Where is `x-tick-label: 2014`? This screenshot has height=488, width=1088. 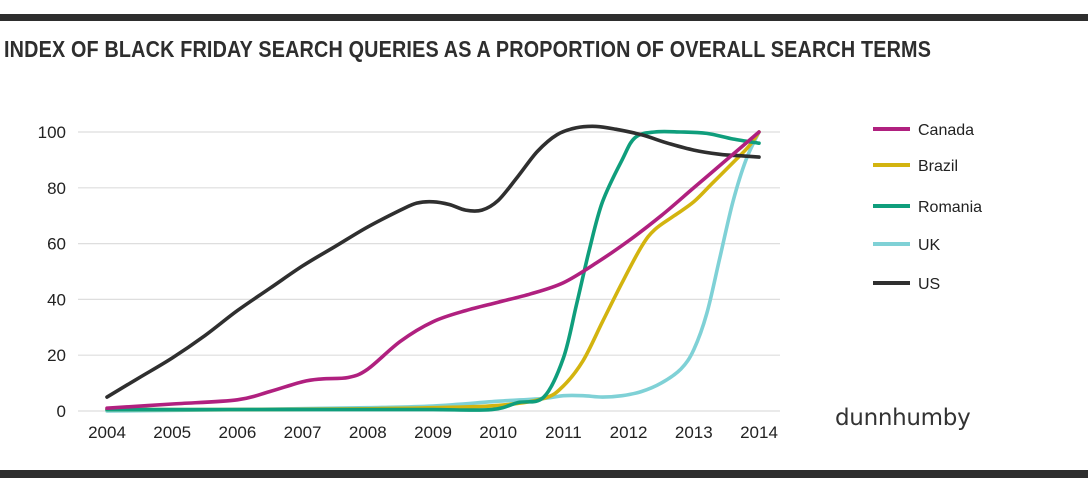
x-tick-label: 2014 is located at coordinates (759, 432).